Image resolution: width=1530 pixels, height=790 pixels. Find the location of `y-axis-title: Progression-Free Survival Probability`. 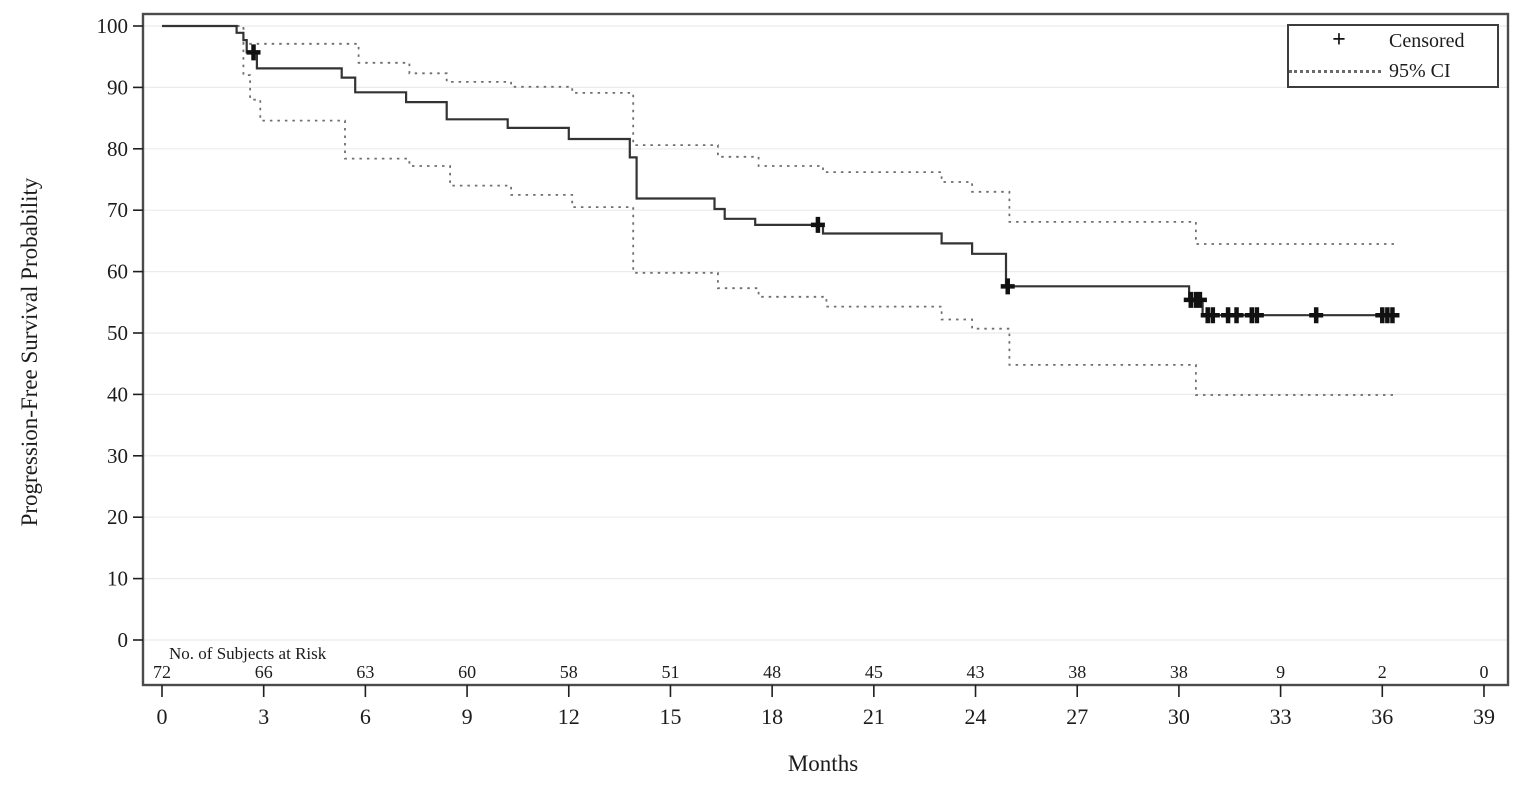

y-axis-title: Progression-Free Survival Probability is located at coordinates (29, 352).